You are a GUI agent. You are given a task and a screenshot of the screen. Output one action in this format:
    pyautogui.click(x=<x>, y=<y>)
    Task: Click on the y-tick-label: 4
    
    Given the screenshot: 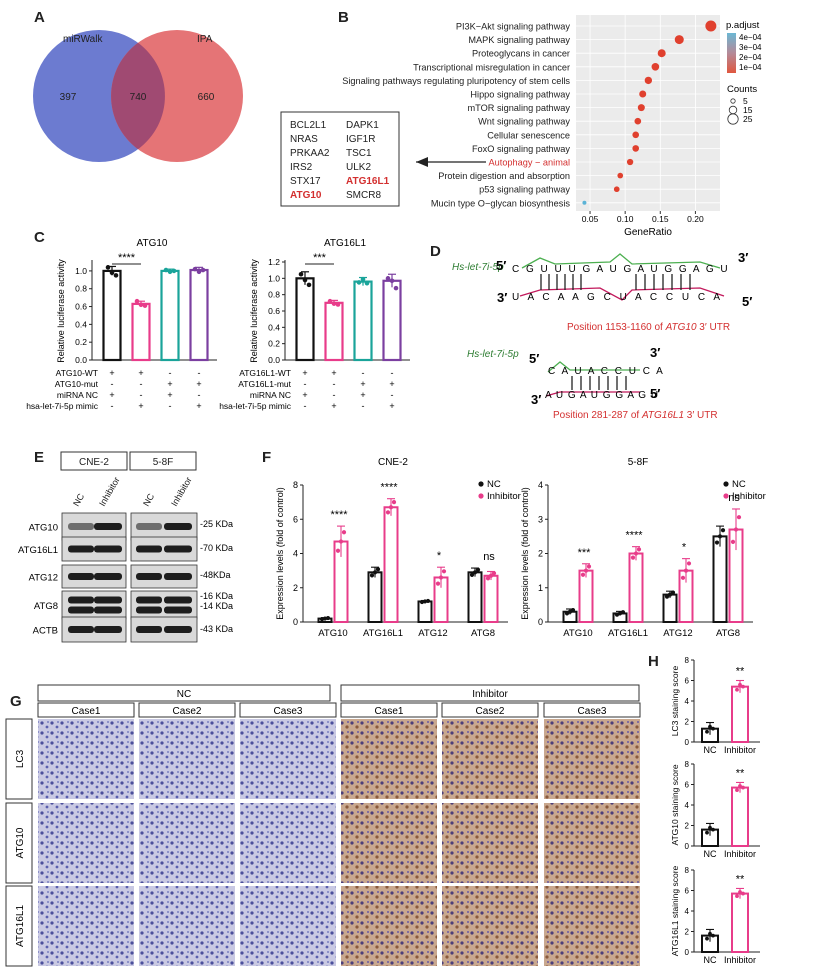 What is the action you would take?
    pyautogui.click(x=687, y=911)
    